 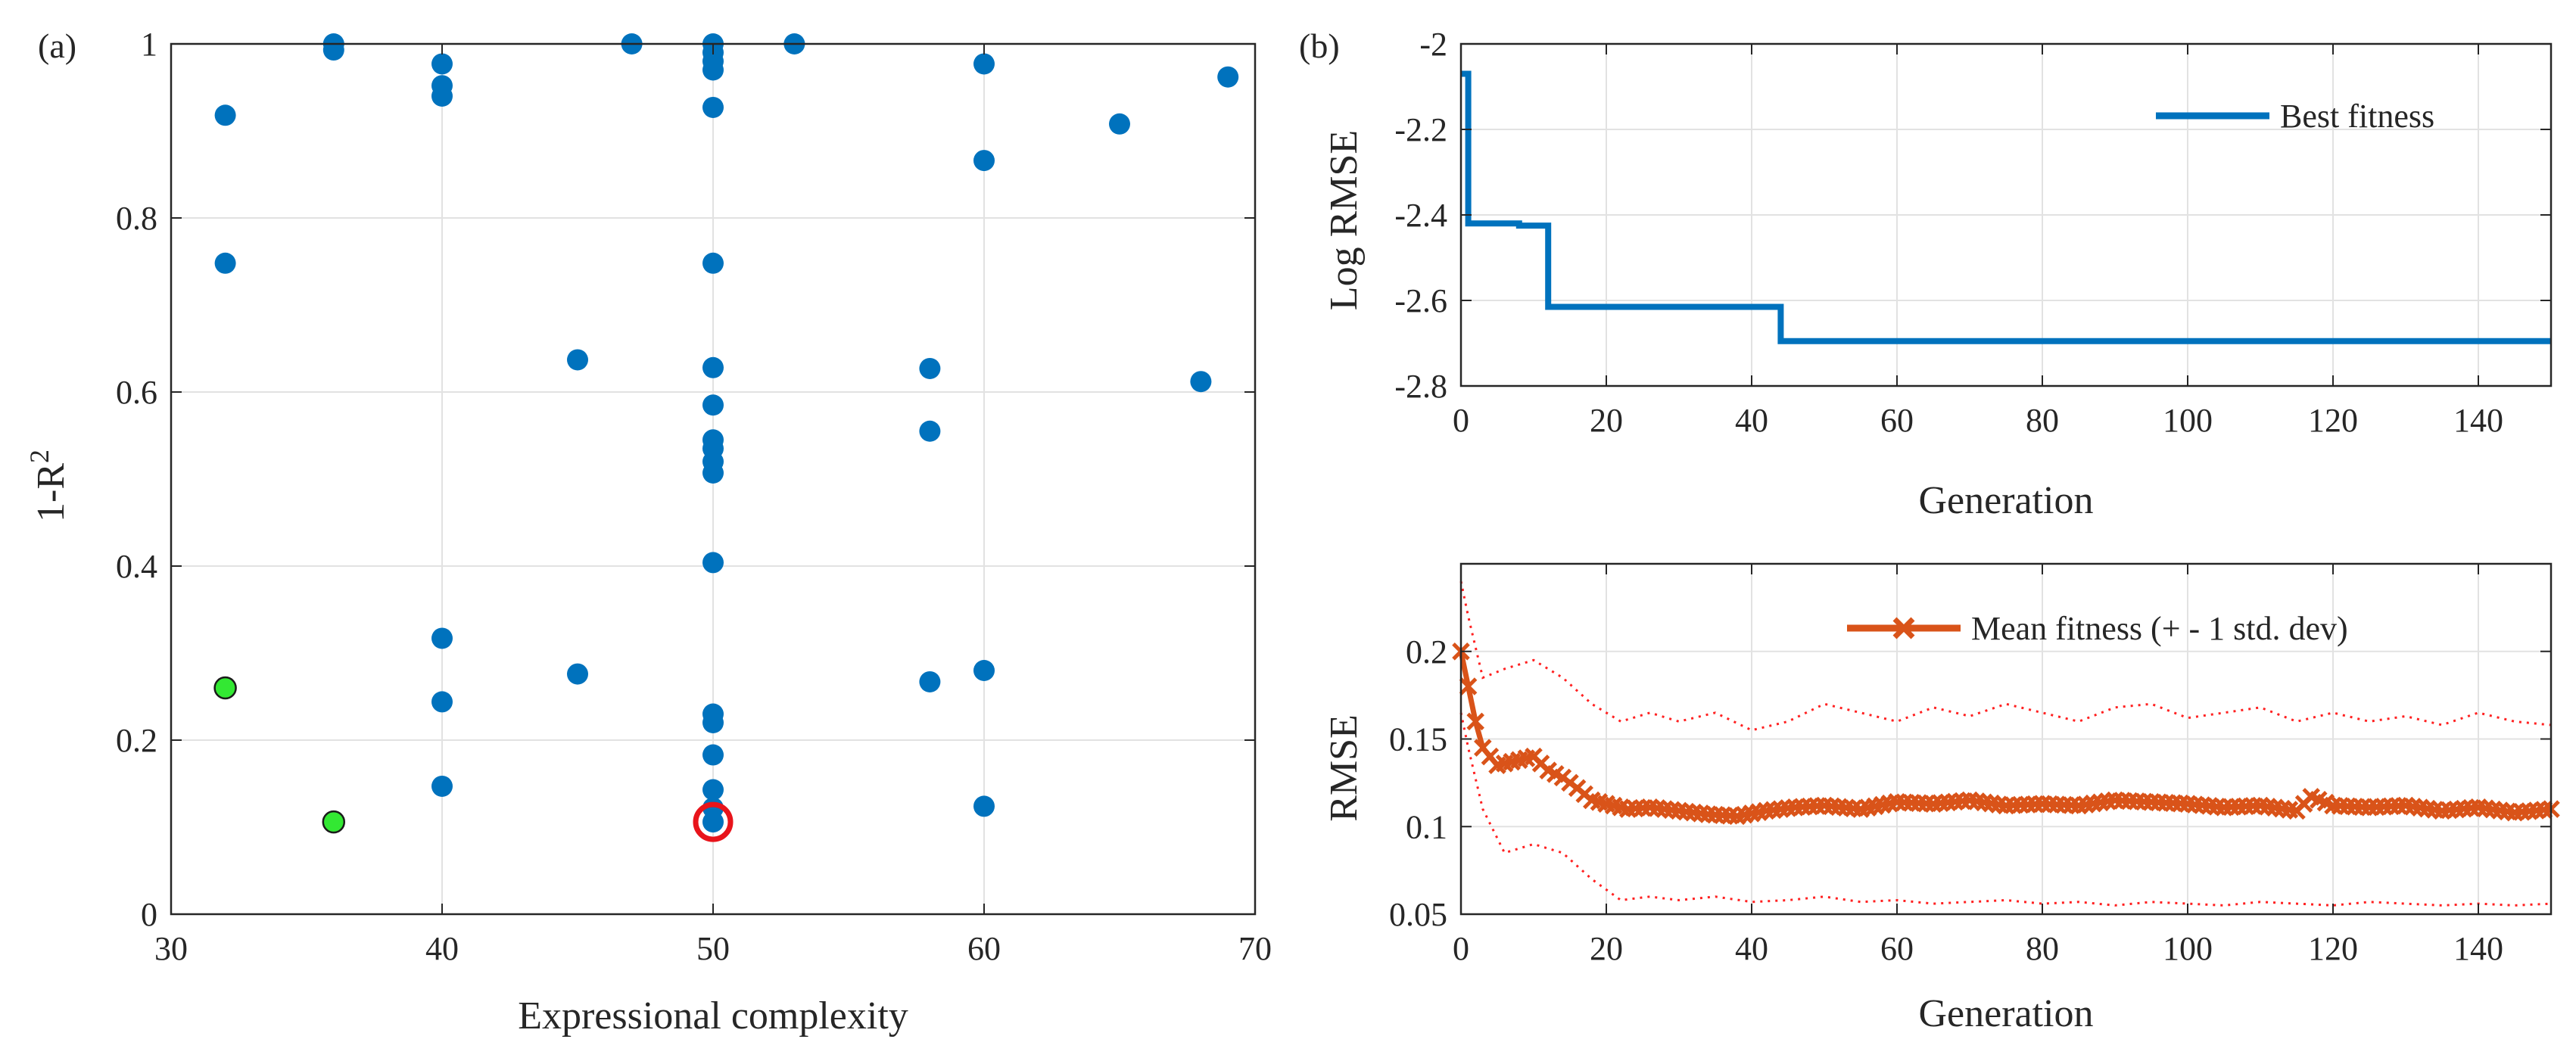 What do you see at coordinates (1420, 387) in the screenshot?
I see `panel-b-ytick-label-0: -2.8` at bounding box center [1420, 387].